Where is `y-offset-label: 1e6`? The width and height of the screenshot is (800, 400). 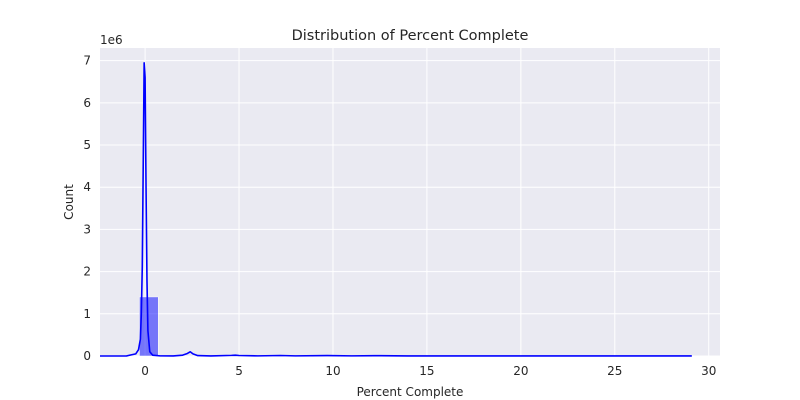 y-offset-label: 1e6 is located at coordinates (111, 40).